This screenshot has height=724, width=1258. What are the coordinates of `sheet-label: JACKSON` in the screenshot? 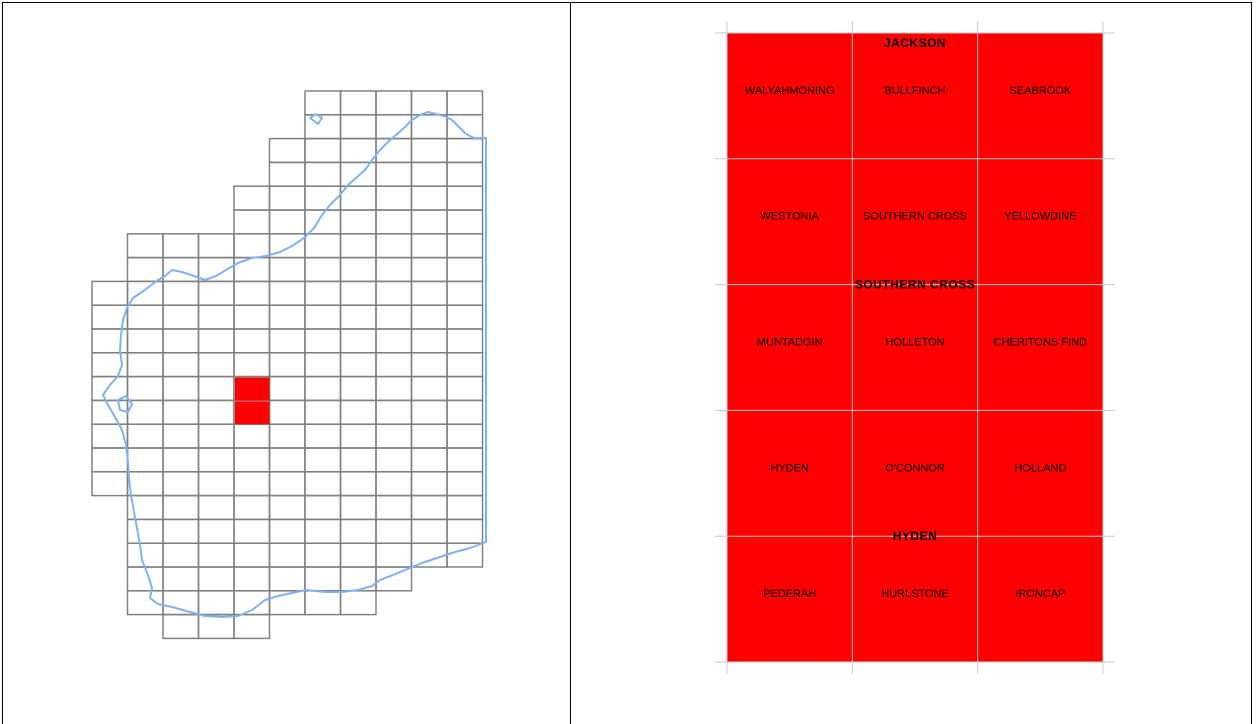 It's located at (915, 43).